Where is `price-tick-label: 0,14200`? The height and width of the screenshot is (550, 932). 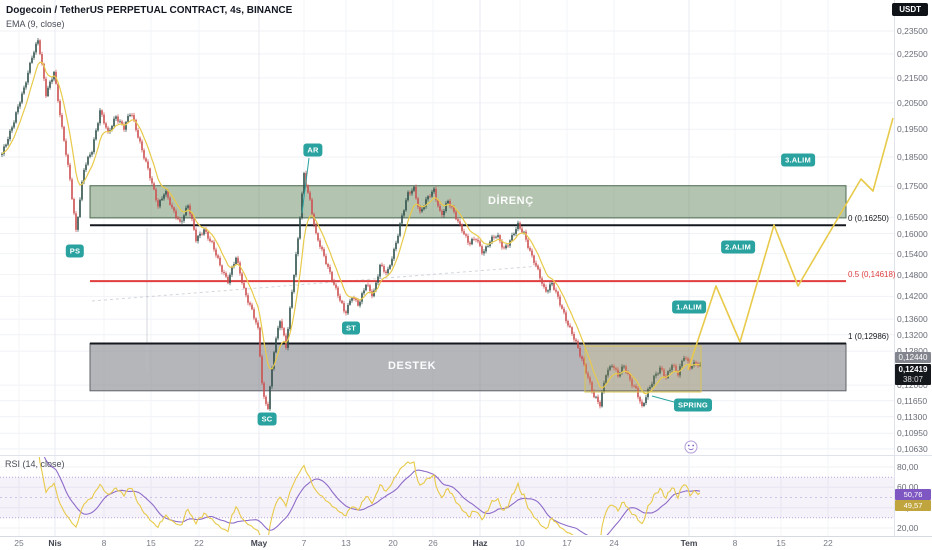
price-tick-label: 0,14200 is located at coordinates (912, 296).